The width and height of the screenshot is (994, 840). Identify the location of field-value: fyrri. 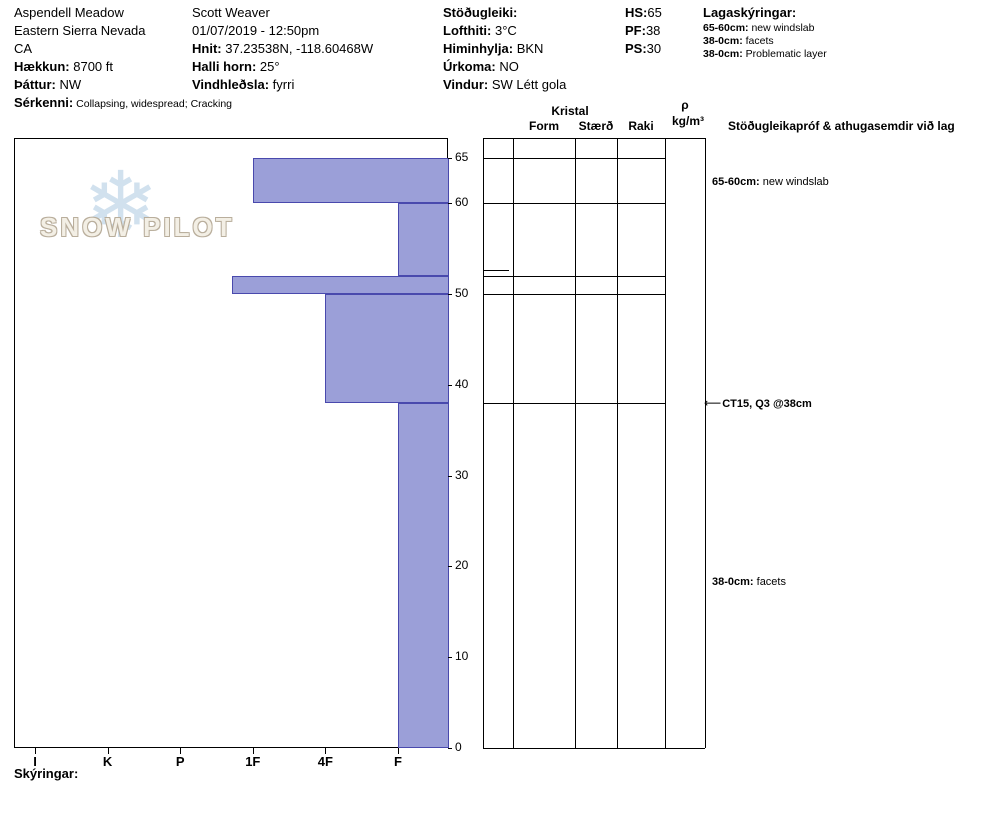
(282, 84).